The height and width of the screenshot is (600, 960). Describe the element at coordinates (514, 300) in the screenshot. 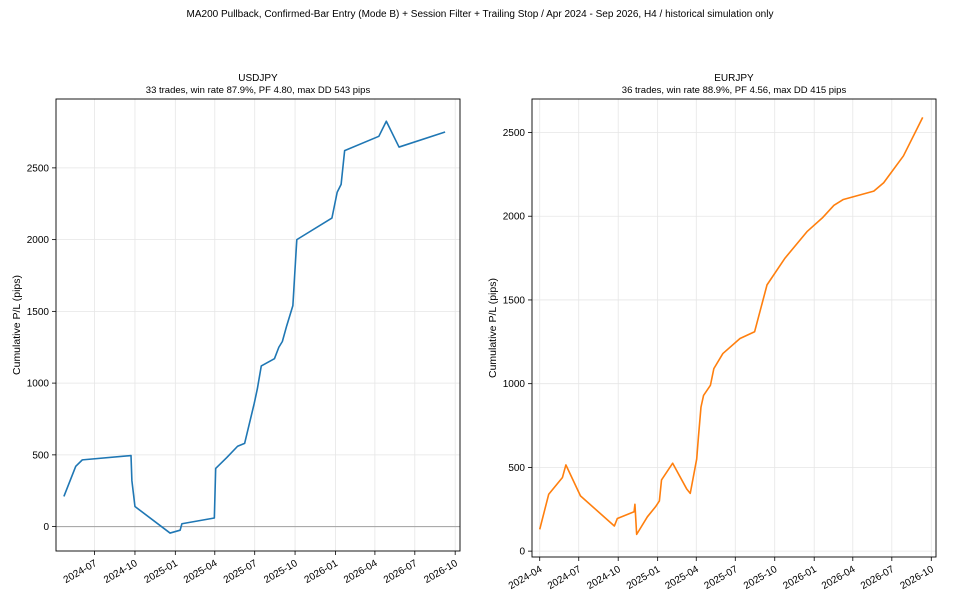

I see `eurjpy-y-tick-label-3: 1500` at that location.